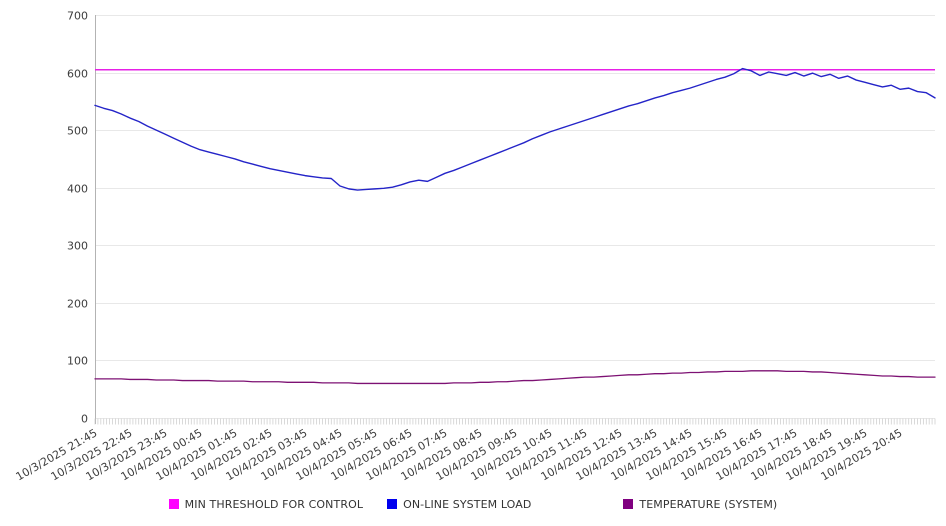 The height and width of the screenshot is (526, 946). I want to click on svg-text: 700, so click(77, 16).